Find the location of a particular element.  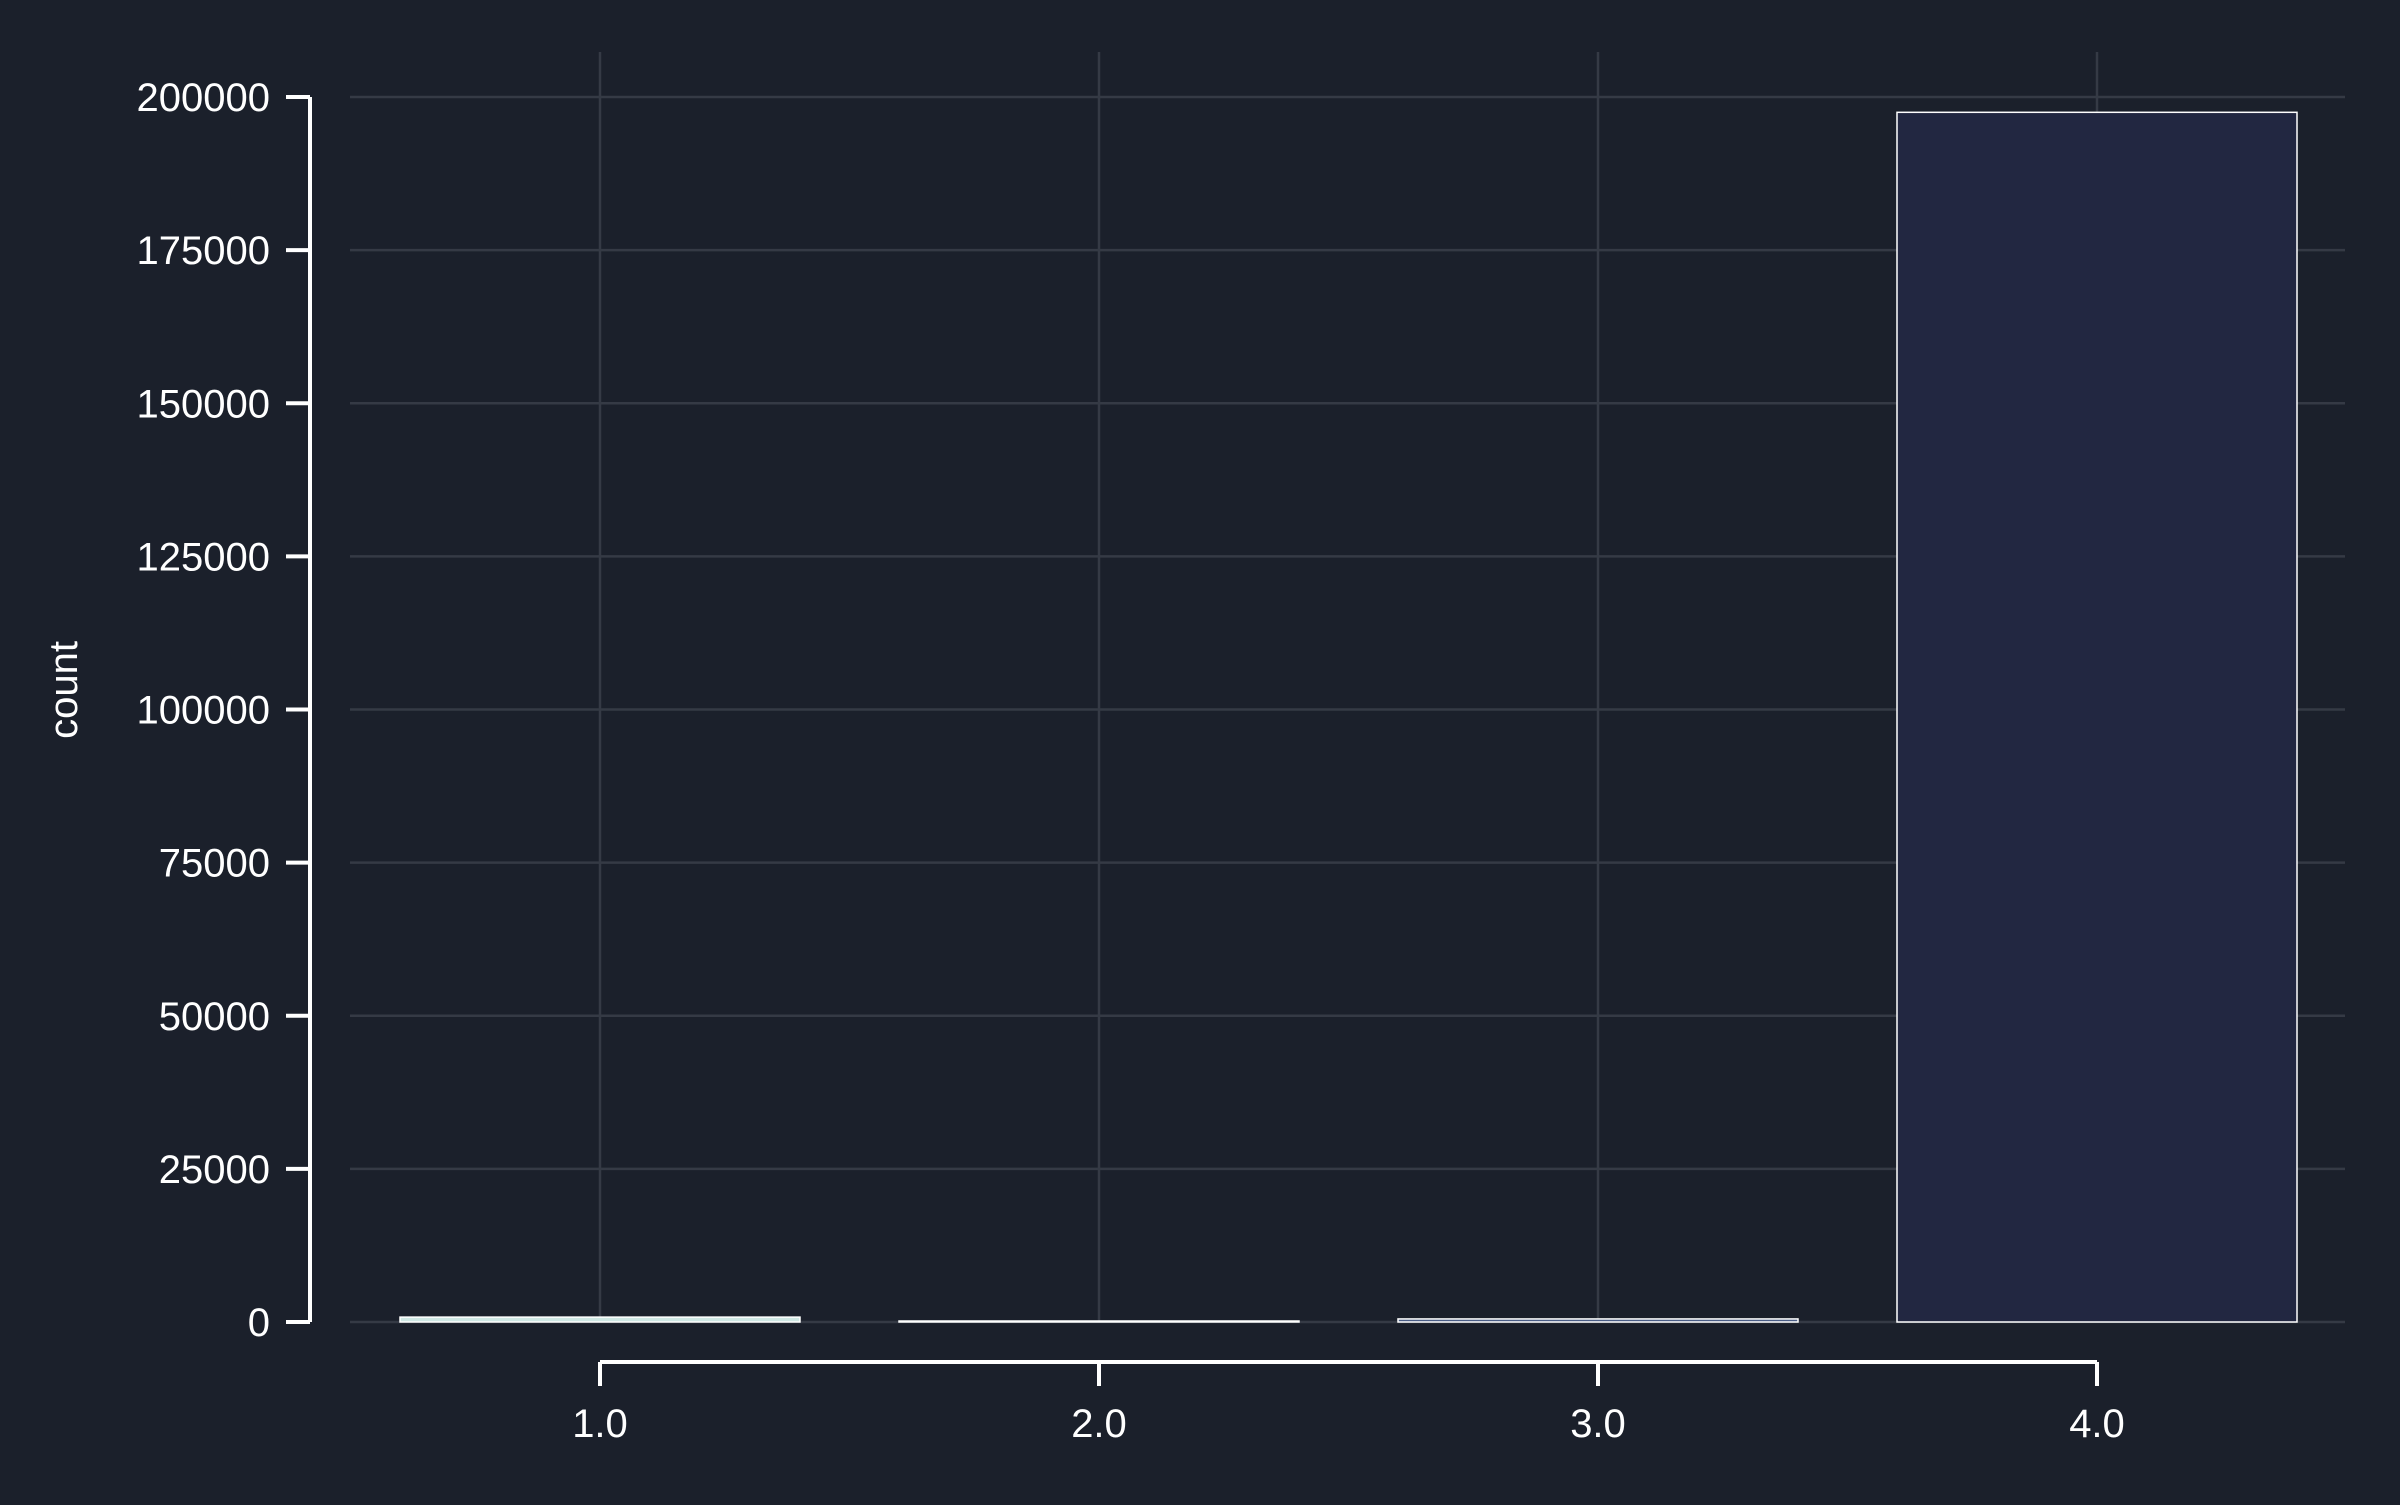

bar-3.0 is located at coordinates (1598, 1320).